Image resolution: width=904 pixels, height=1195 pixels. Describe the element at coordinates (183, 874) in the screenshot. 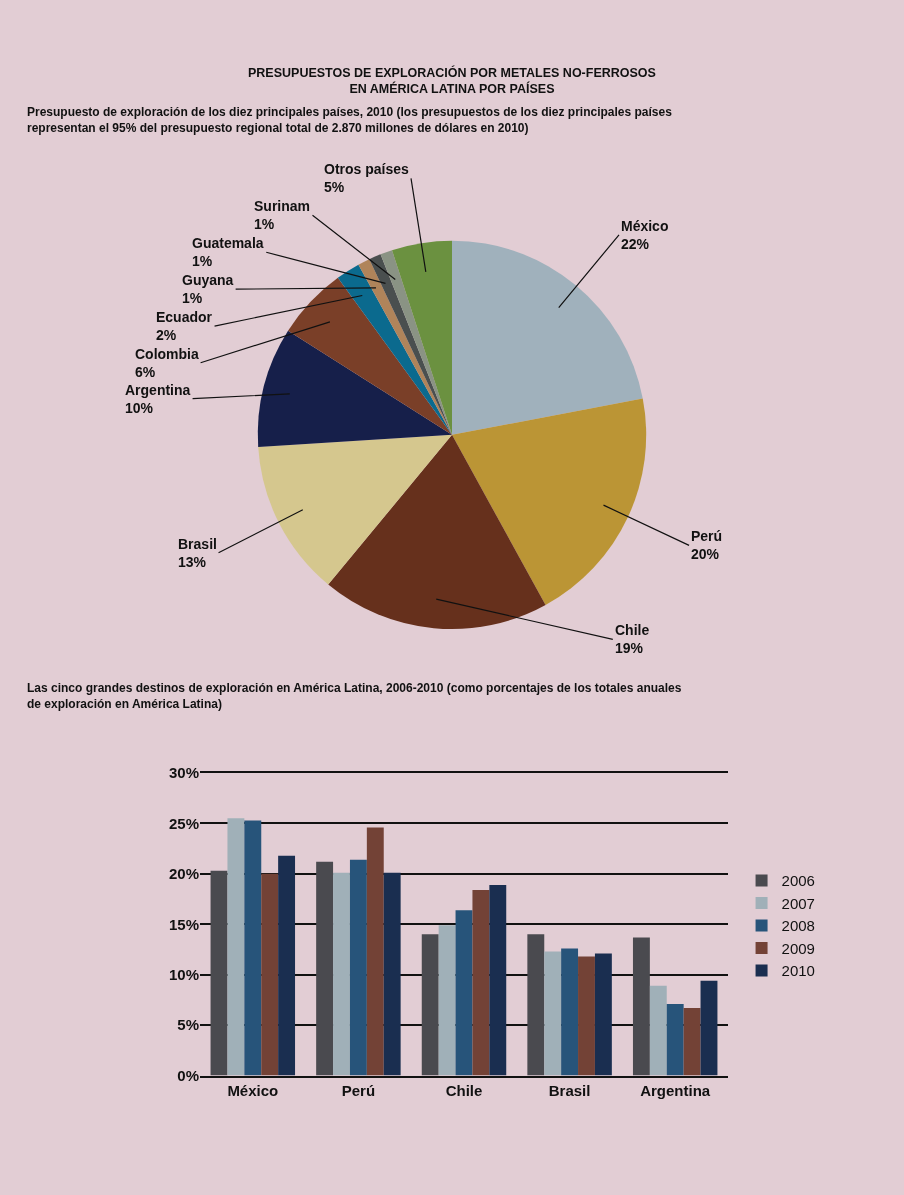

I see `y-tick-label: 20%` at that location.